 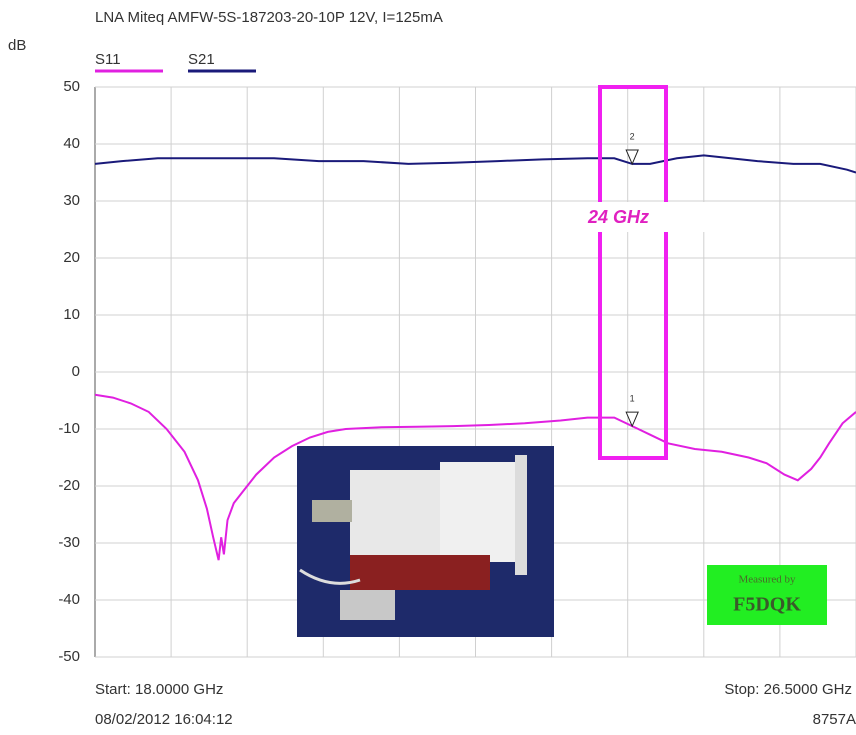 I want to click on y-tick-label: 10, so click(x=71, y=314).